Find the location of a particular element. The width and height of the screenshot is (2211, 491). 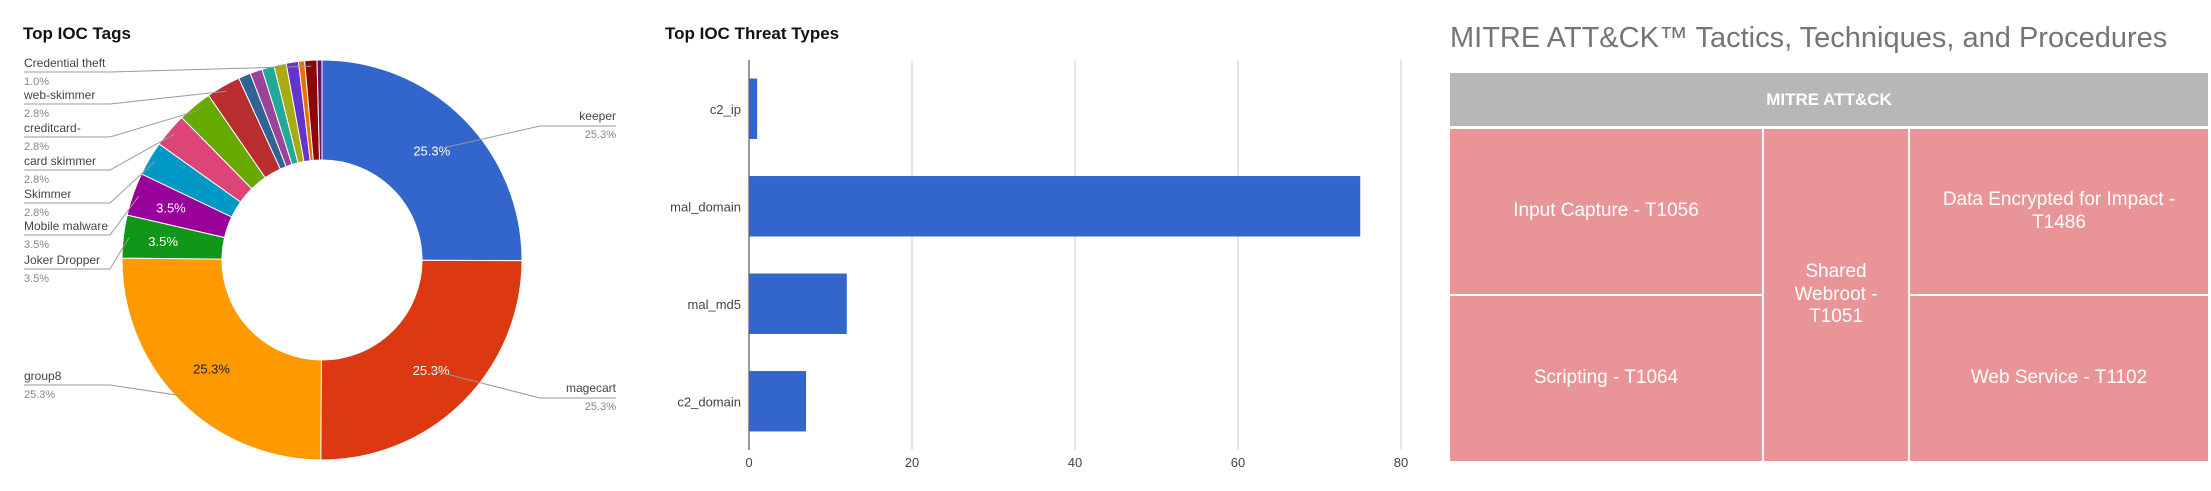

mitre-cell-web-service: Web Service - T1102 is located at coordinates (2059, 378).